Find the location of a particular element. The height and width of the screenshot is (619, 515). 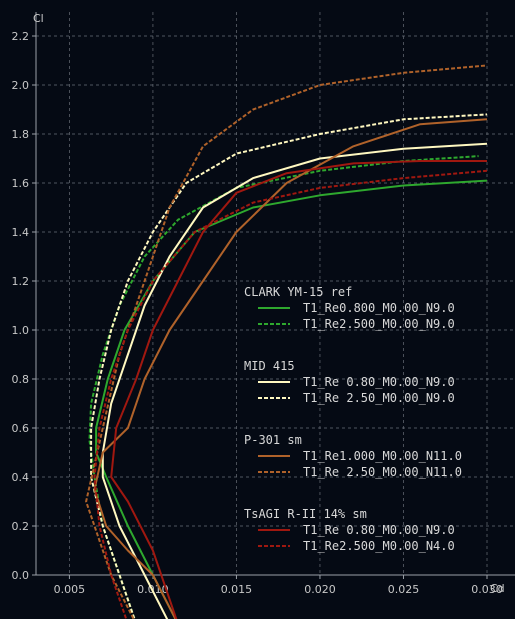

y-tick-label: 2.0 is located at coordinates (21, 85).